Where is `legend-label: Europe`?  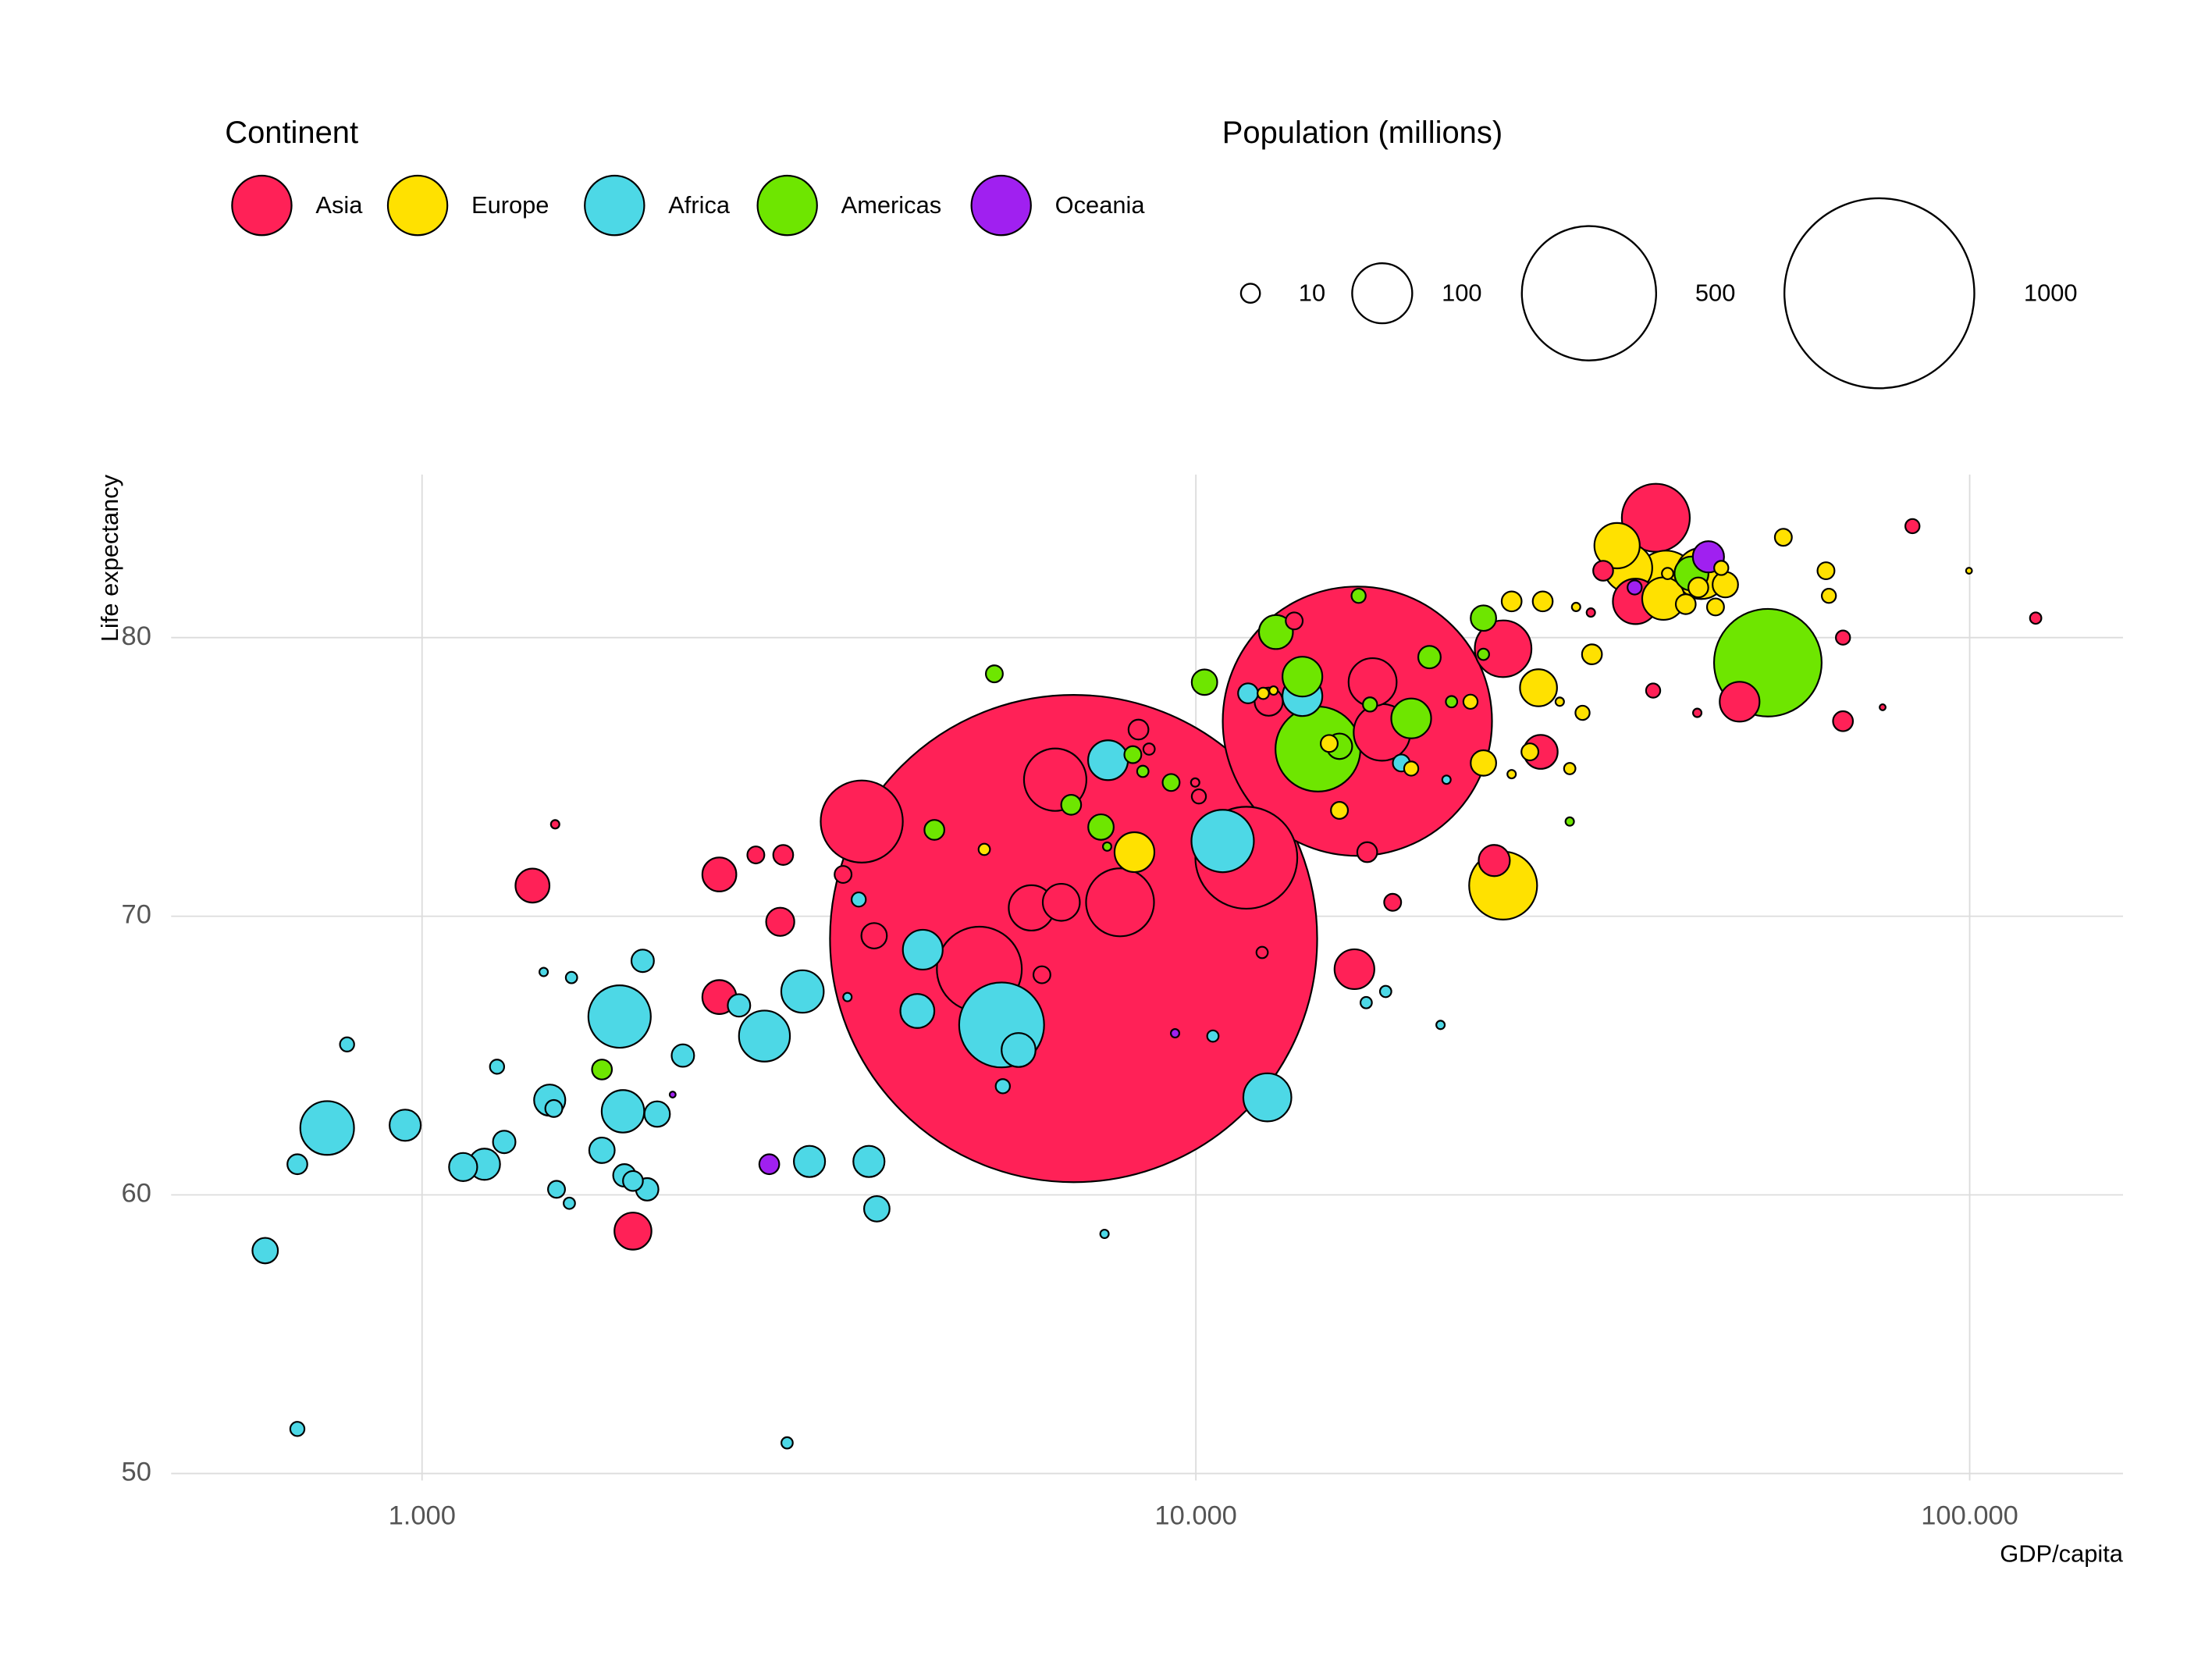
legend-label: Europe is located at coordinates (510, 205).